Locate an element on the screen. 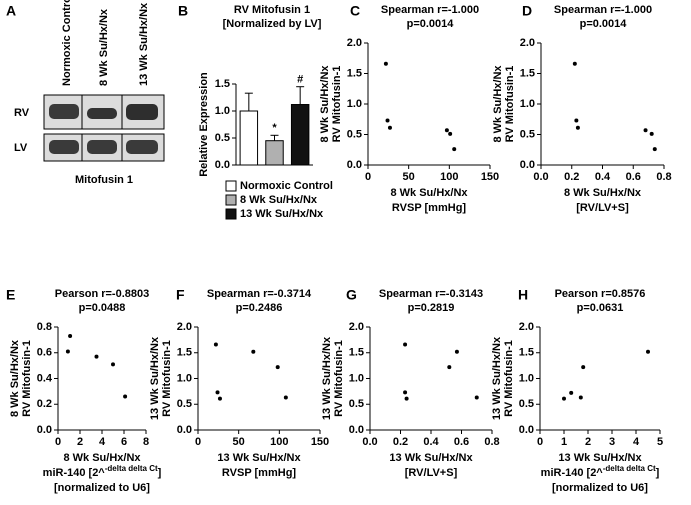  annotation: # is located at coordinates (300, 80).